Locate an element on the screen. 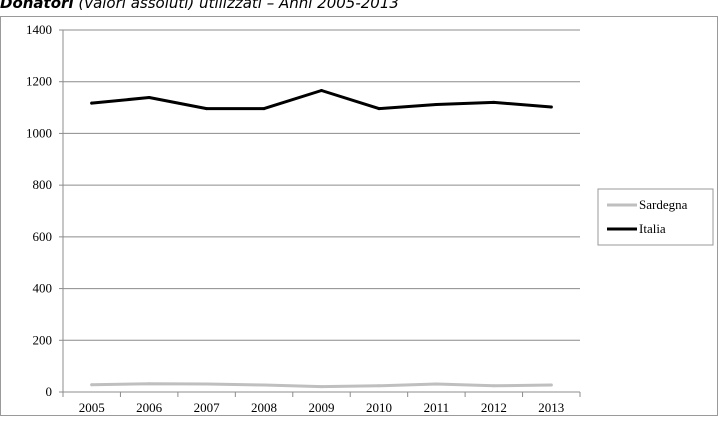 This screenshot has width=727, height=426. x-tick-label-2008: 2008 is located at coordinates (264, 407).